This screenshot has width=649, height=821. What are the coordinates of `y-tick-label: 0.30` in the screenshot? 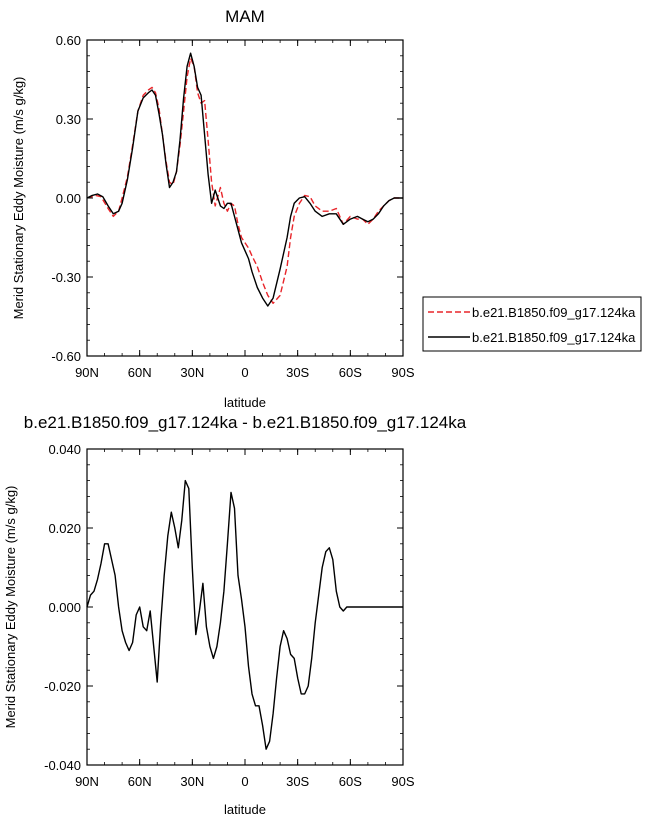 It's located at (68, 119).